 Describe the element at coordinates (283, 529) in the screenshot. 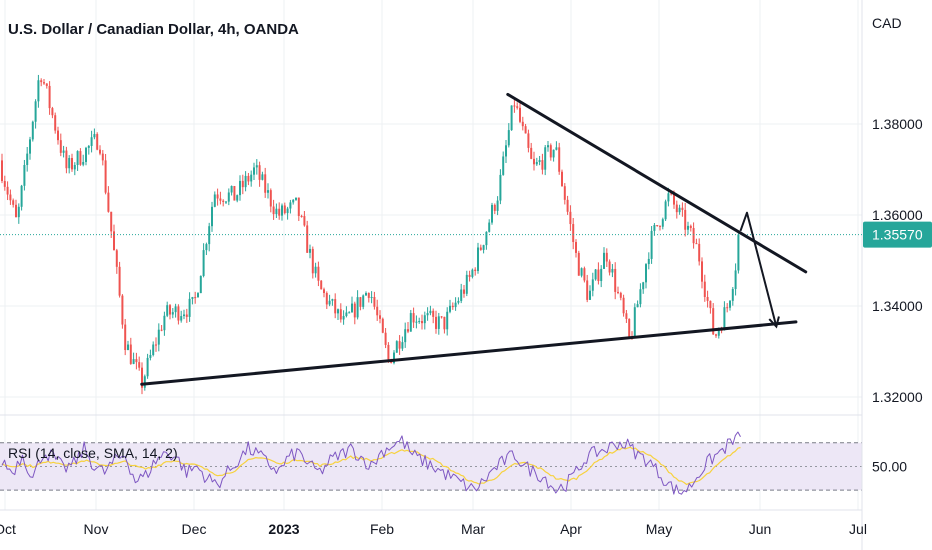

I see `time-tick-label: 2023` at that location.